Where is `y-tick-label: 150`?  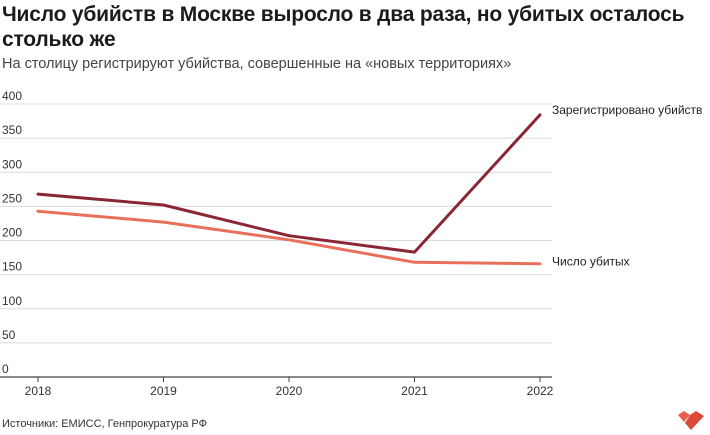 y-tick-label: 150 is located at coordinates (12, 267).